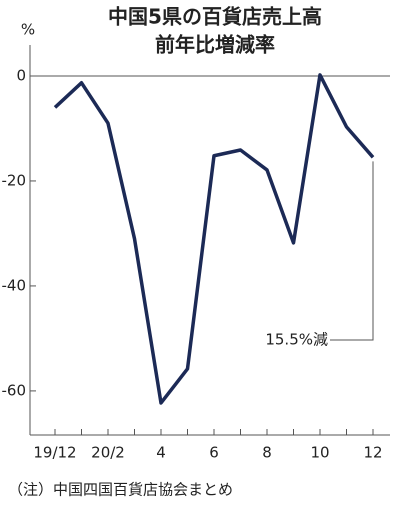 The width and height of the screenshot is (400, 507). I want to click on annotation: 15.5%減, so click(296, 340).